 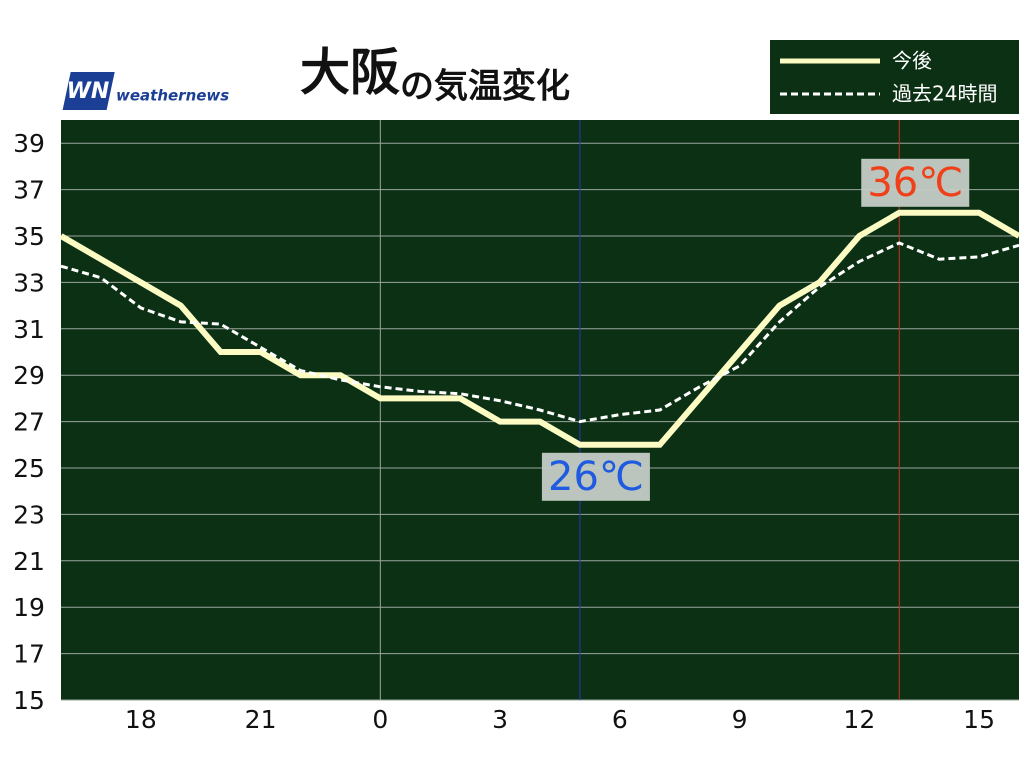 What do you see at coordinates (261, 719) in the screenshot?
I see `x-tick-label: 21` at bounding box center [261, 719].